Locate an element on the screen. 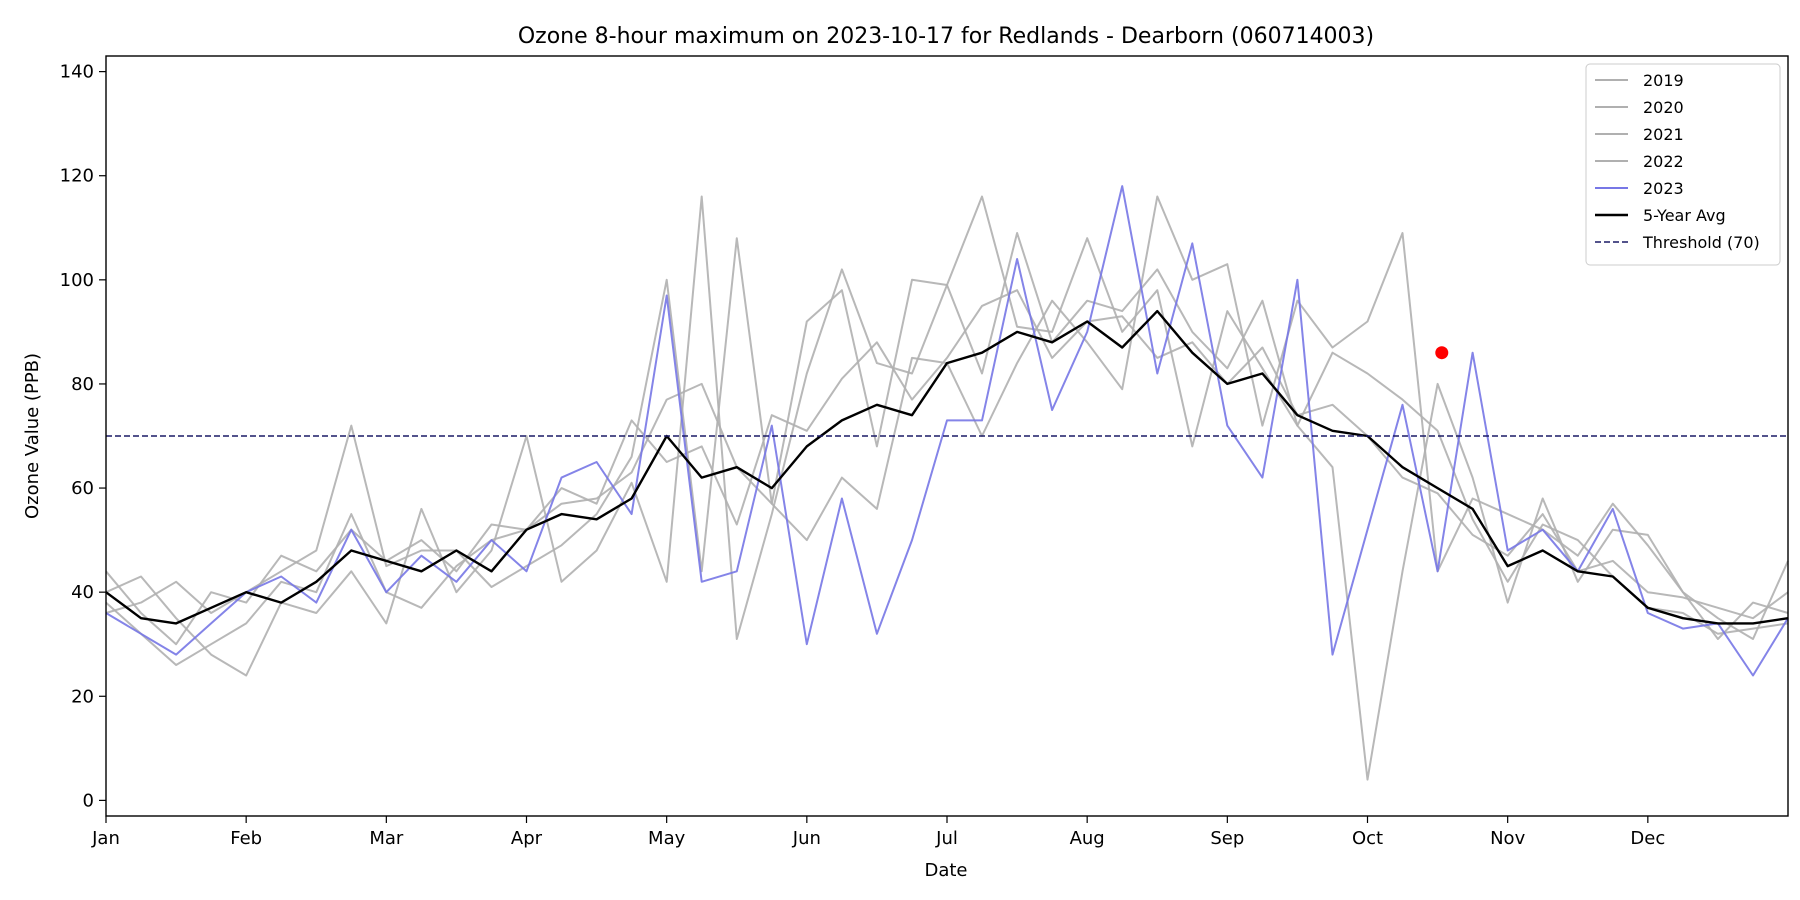  x-tick-label: Jul is located at coordinates (946, 838).